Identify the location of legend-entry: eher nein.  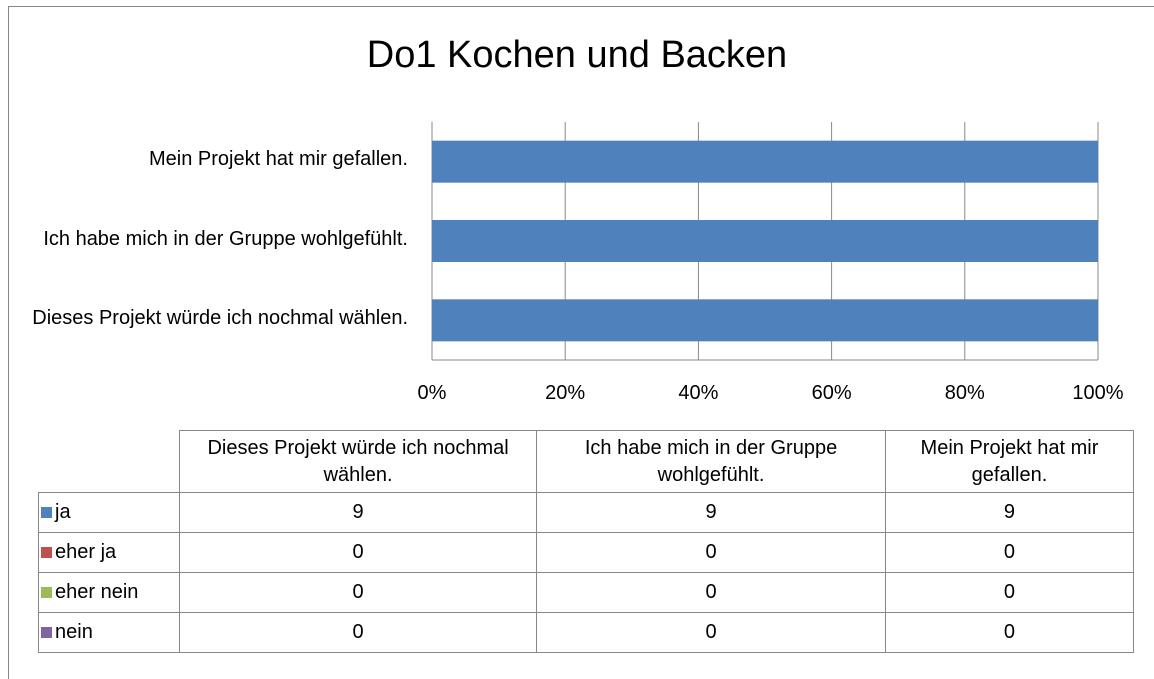
(109, 592).